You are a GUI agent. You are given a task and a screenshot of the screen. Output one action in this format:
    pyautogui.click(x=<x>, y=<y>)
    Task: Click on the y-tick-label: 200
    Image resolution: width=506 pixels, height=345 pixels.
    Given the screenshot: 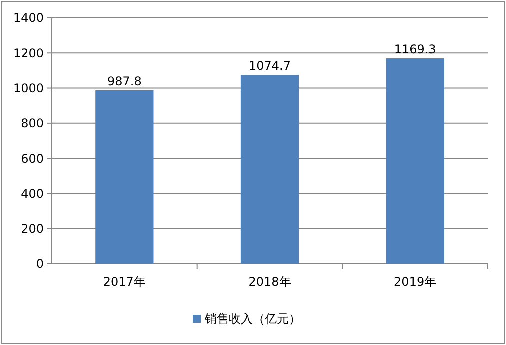 What is the action you would take?
    pyautogui.click(x=32, y=229)
    